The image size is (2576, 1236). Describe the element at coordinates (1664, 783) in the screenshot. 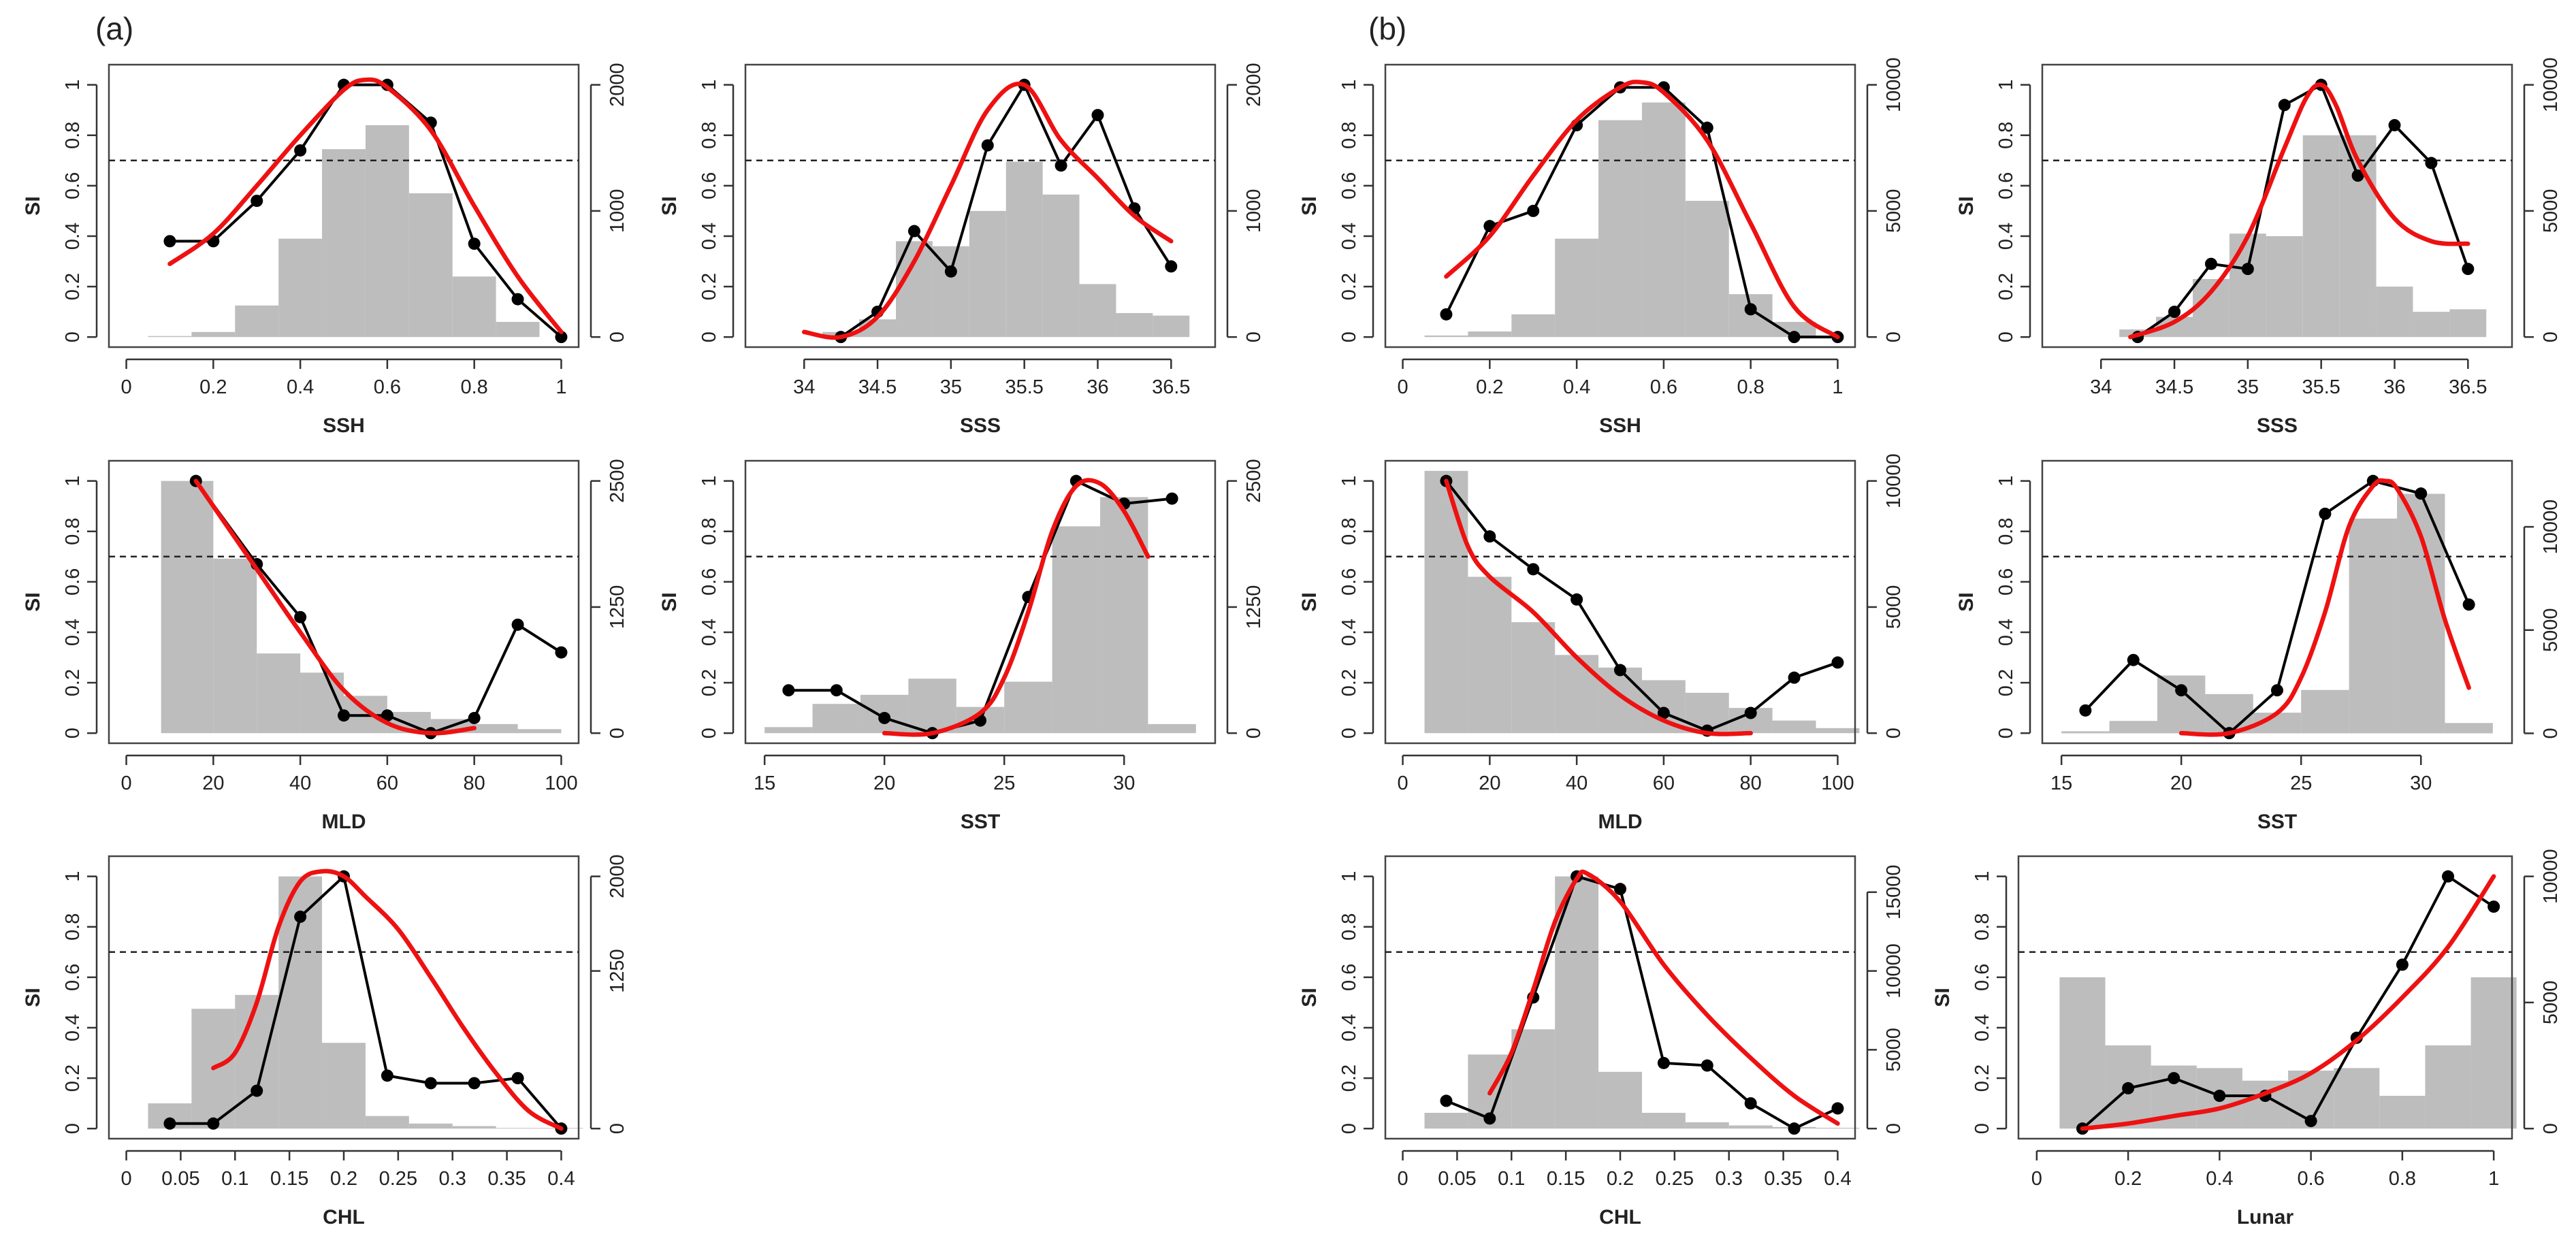

I see `x-tick-label: 60` at that location.